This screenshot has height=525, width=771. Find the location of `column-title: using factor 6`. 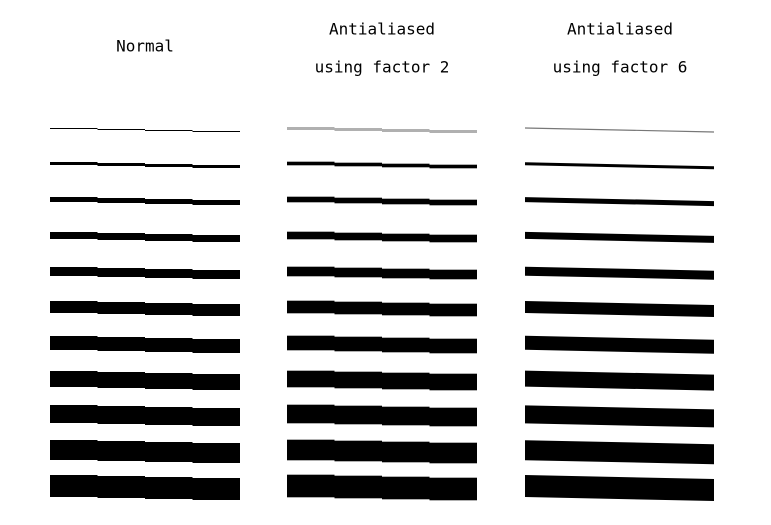

column-title: using factor 6 is located at coordinates (620, 67).